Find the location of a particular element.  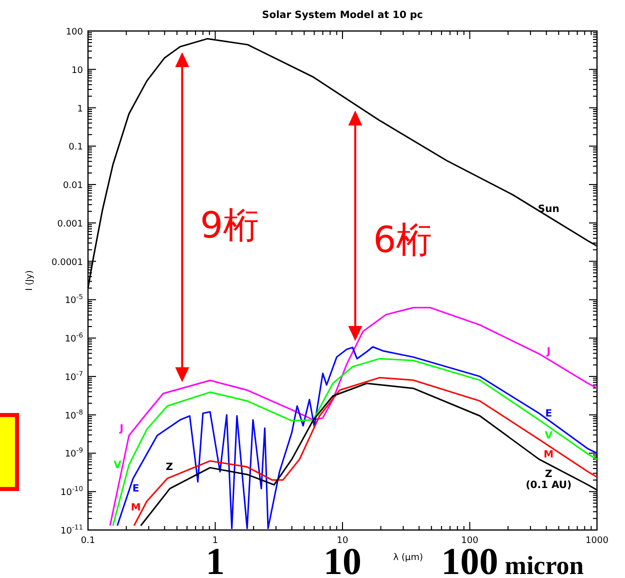

series-label: J is located at coordinates (548, 352).